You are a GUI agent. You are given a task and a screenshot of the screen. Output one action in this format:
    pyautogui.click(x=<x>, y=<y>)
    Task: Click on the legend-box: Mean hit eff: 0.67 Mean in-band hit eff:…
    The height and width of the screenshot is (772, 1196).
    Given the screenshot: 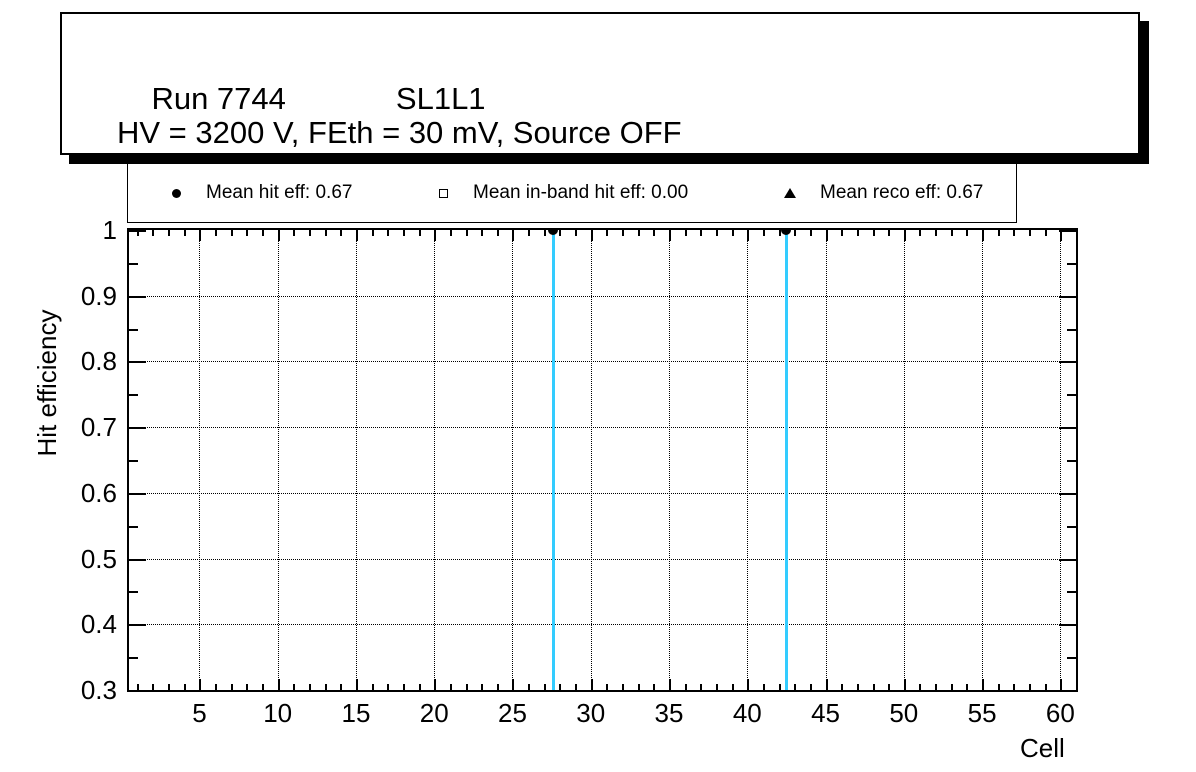 What is the action you would take?
    pyautogui.click(x=572, y=193)
    